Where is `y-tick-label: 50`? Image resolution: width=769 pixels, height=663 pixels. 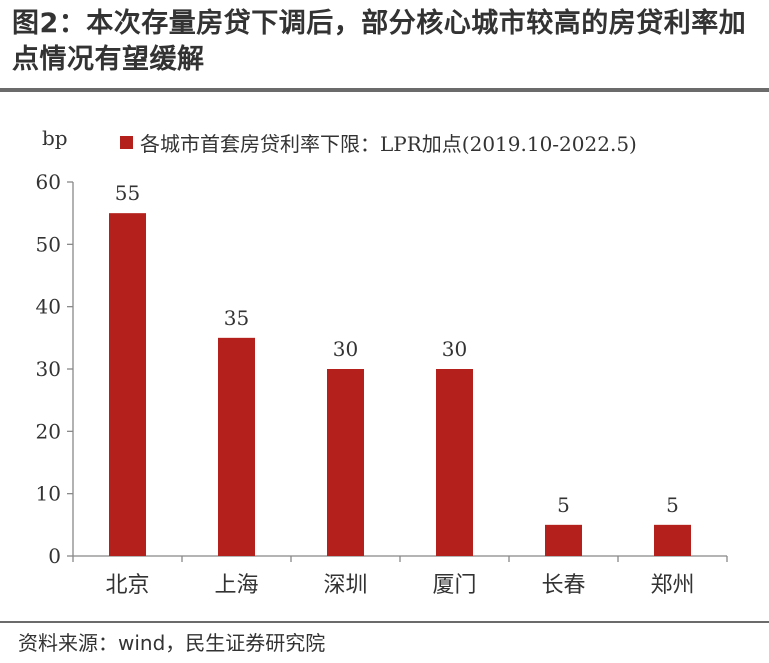 y-tick-label: 50 is located at coordinates (48, 244).